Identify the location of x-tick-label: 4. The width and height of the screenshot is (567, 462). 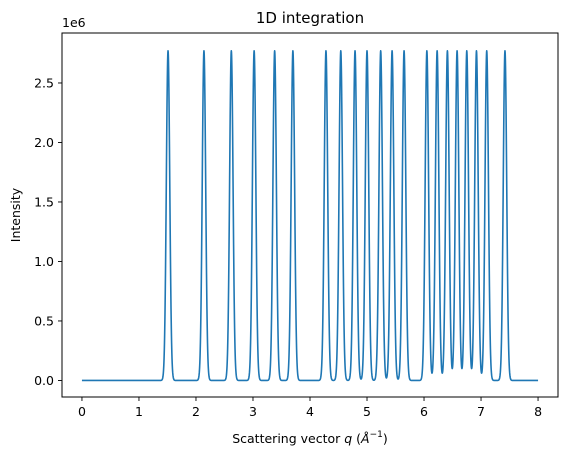
(310, 411).